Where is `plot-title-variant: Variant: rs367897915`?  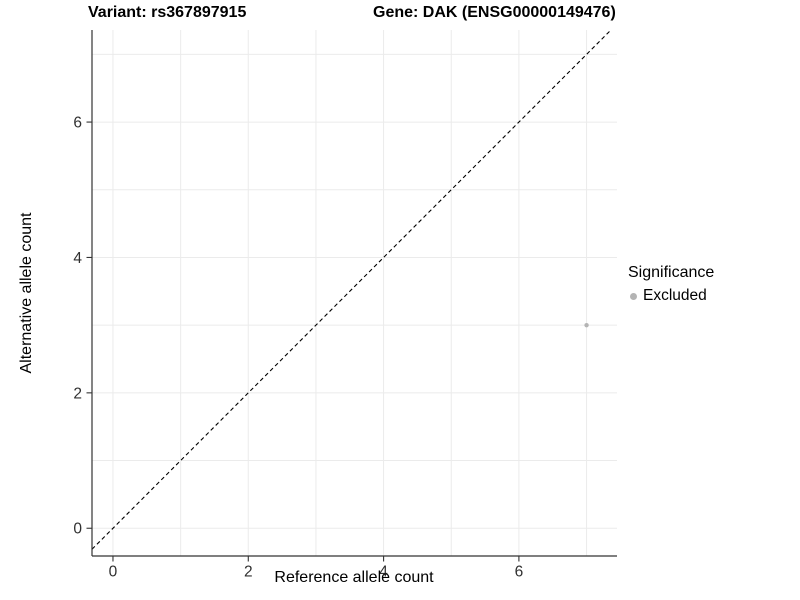 plot-title-variant: Variant: rs367897915 is located at coordinates (167, 12).